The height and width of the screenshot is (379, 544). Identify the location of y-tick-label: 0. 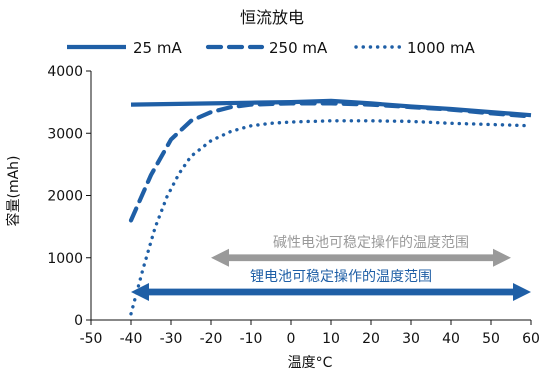
(78, 321).